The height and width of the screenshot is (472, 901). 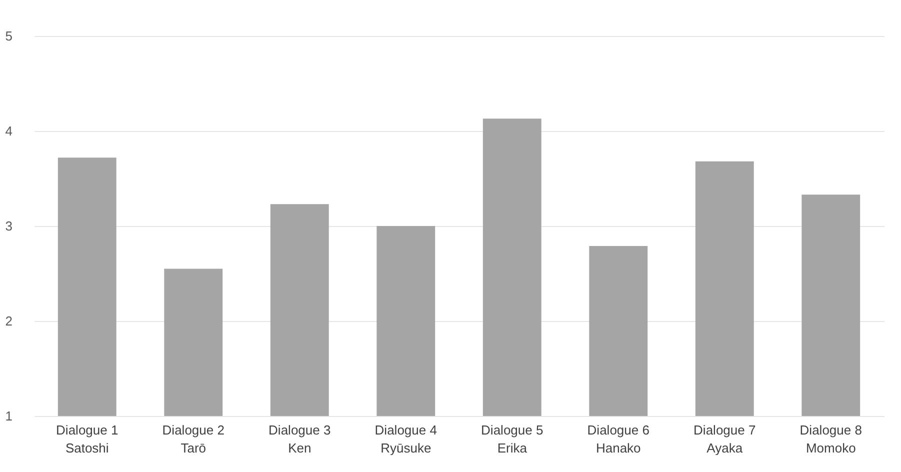 I want to click on x-tick-label: Dialogue 1 Satoshi, so click(x=87, y=439).